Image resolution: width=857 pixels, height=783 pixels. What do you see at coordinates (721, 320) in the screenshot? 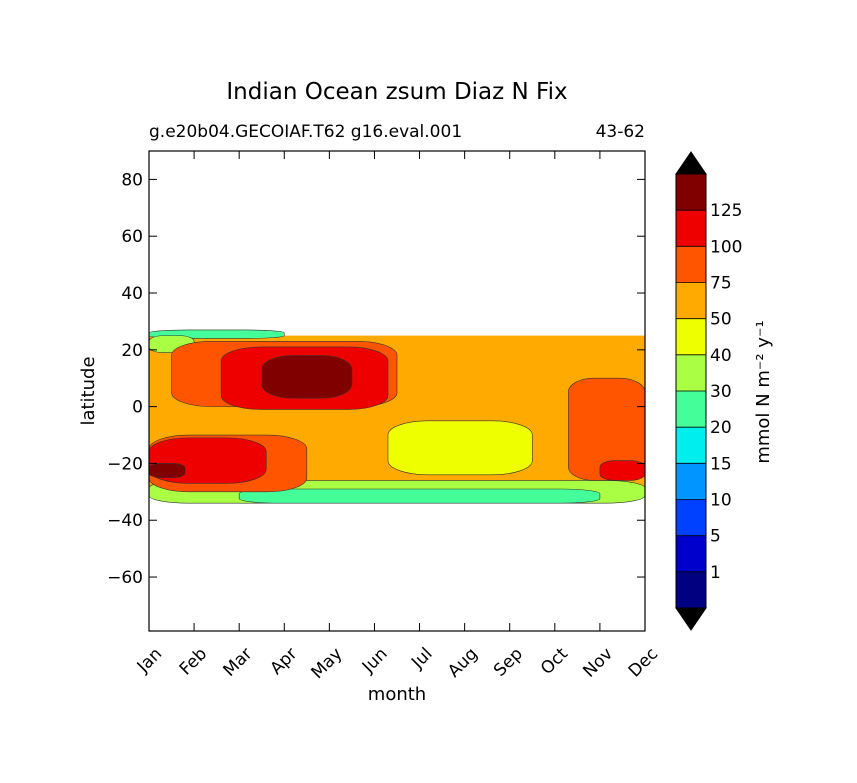
I see `colorbar-tick-label: 50` at bounding box center [721, 320].